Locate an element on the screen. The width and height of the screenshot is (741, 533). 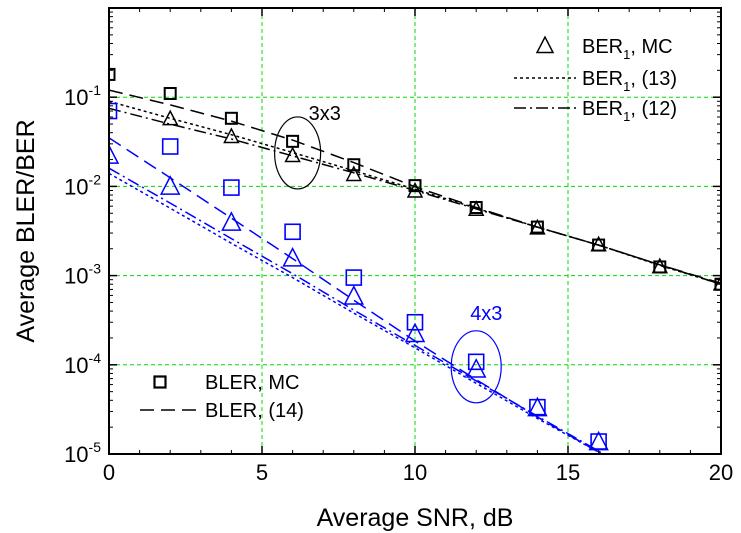
y-tick-label: 10⁻⁵ is located at coordinates (82, 453).